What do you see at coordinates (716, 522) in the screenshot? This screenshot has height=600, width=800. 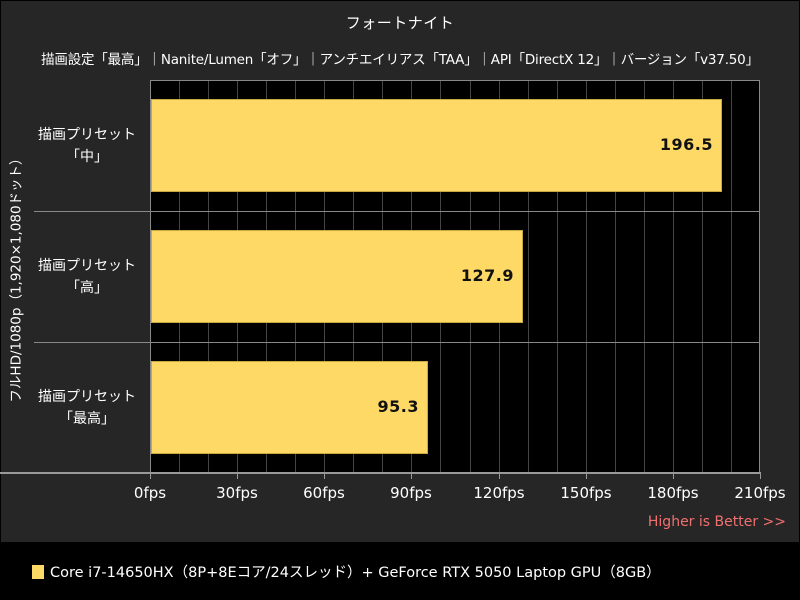 I see `higher-is-better-note: Higher is Better >>` at bounding box center [716, 522].